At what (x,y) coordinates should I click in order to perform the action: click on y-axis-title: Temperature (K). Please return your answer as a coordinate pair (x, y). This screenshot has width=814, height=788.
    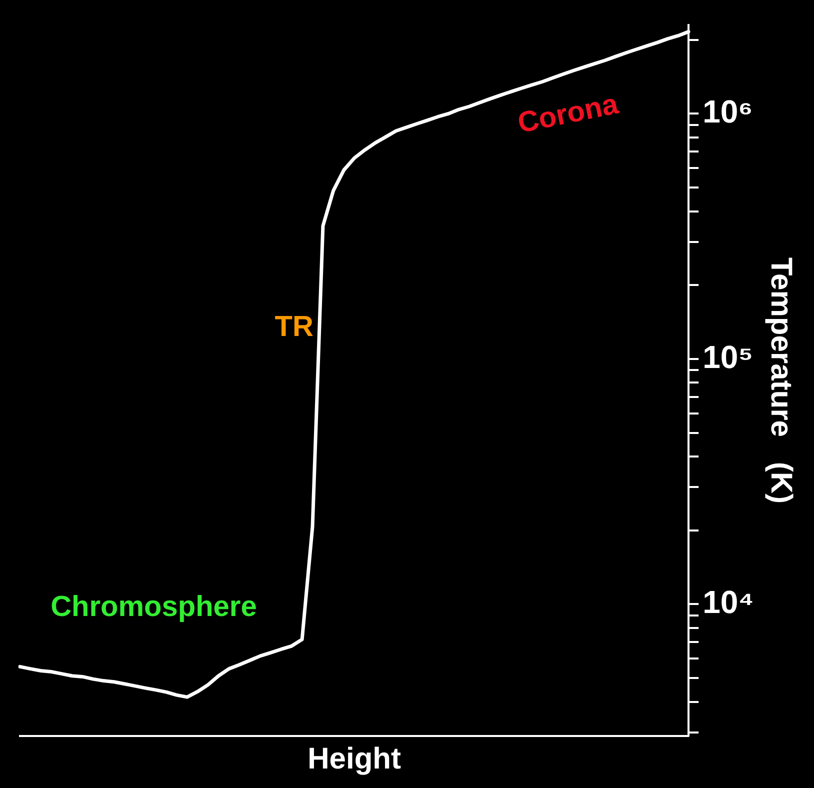
    Looking at the image, I should click on (781, 380).